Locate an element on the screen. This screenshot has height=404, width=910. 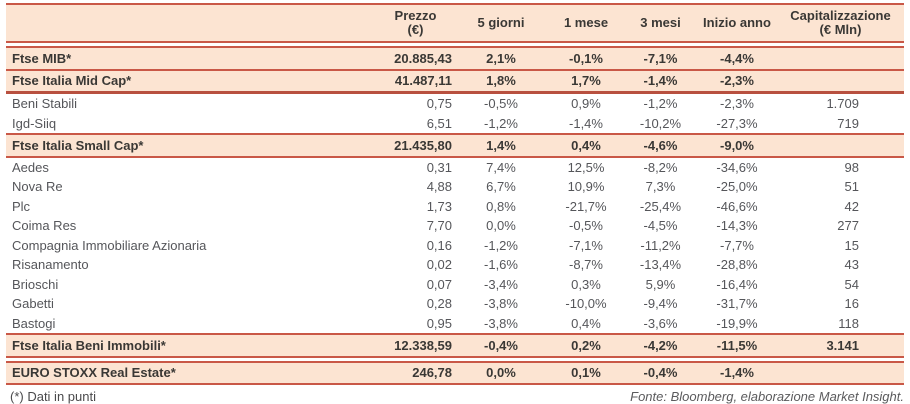
row-1-mese: 0,2% is located at coordinates (586, 345).